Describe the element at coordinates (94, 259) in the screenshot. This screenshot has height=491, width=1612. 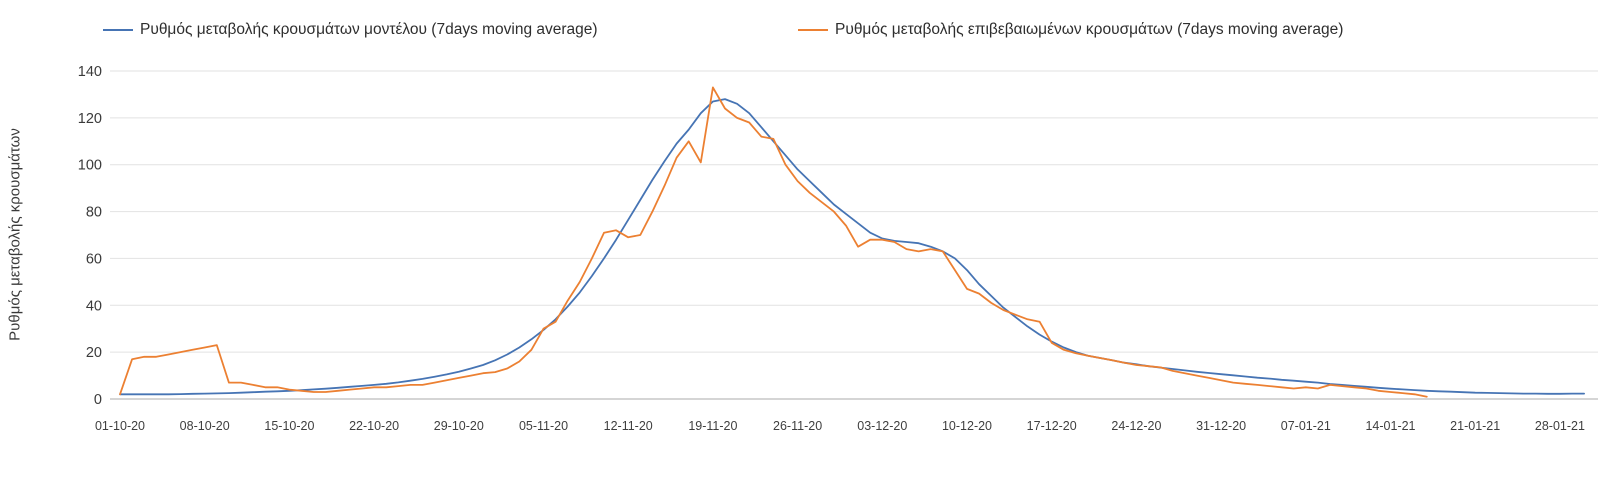
I see `y-tick-label: 60` at that location.